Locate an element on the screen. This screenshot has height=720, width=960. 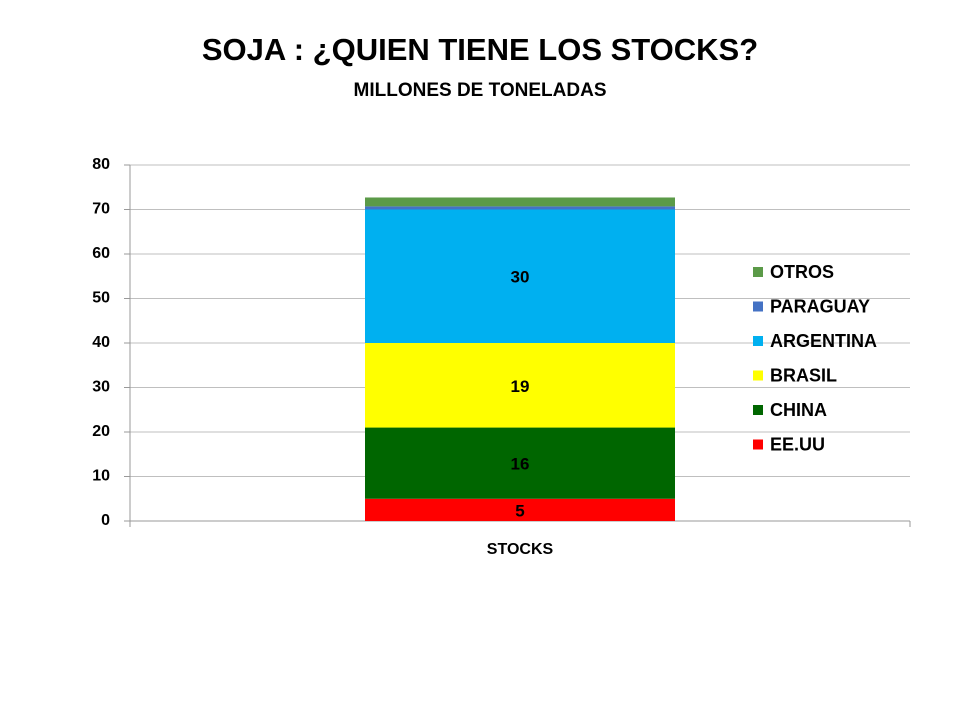
legend-label: ARGENTINA is located at coordinates (823, 341).